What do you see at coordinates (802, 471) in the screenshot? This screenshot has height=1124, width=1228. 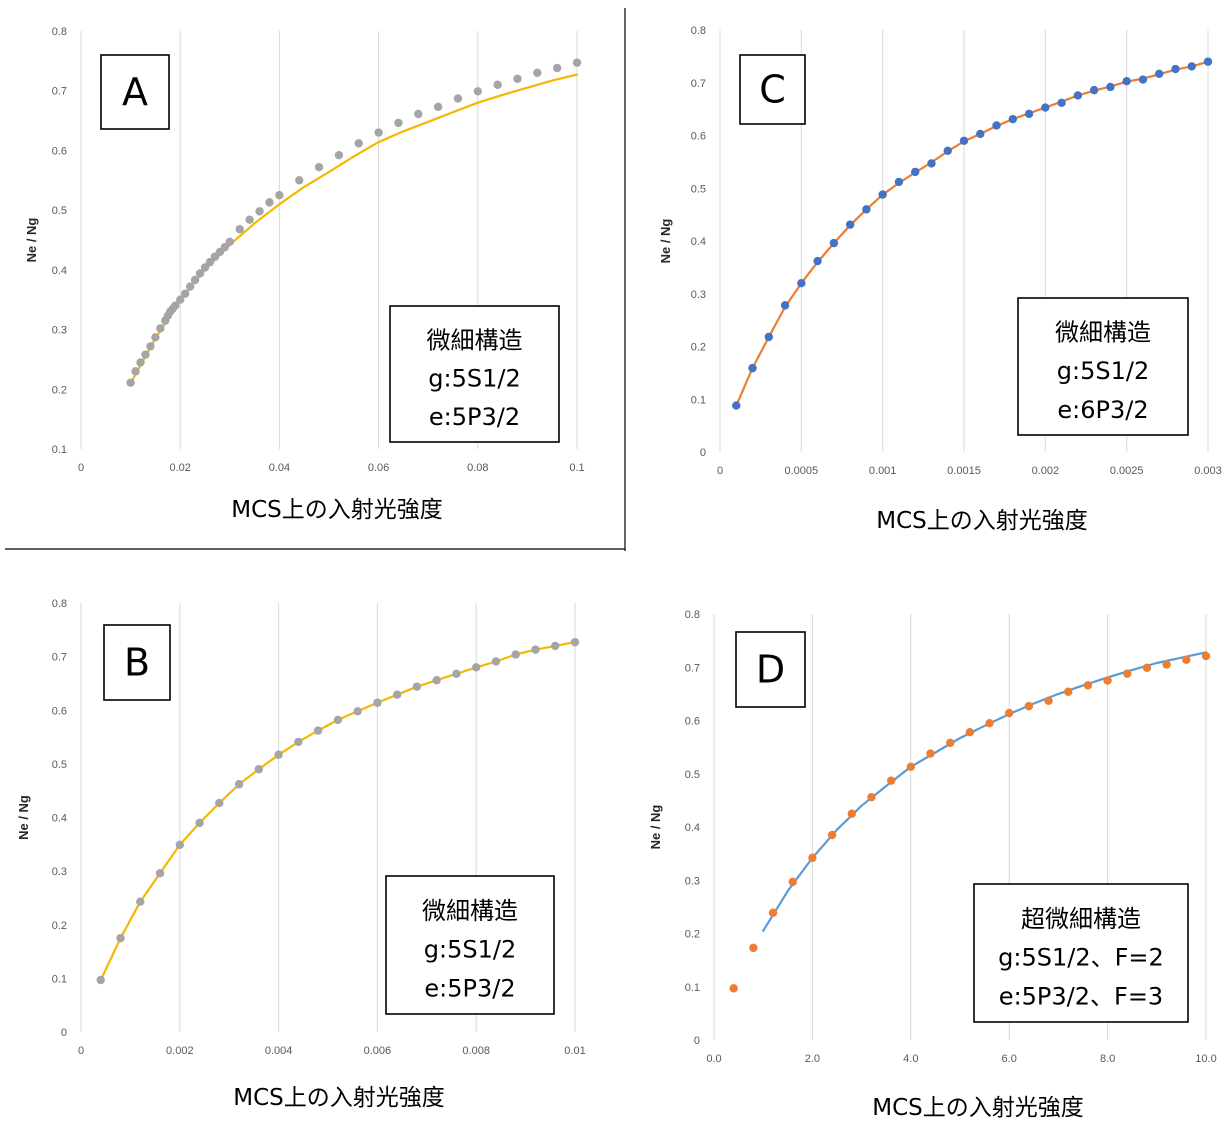 I see `x-tick-label: 0.0005` at bounding box center [802, 471].